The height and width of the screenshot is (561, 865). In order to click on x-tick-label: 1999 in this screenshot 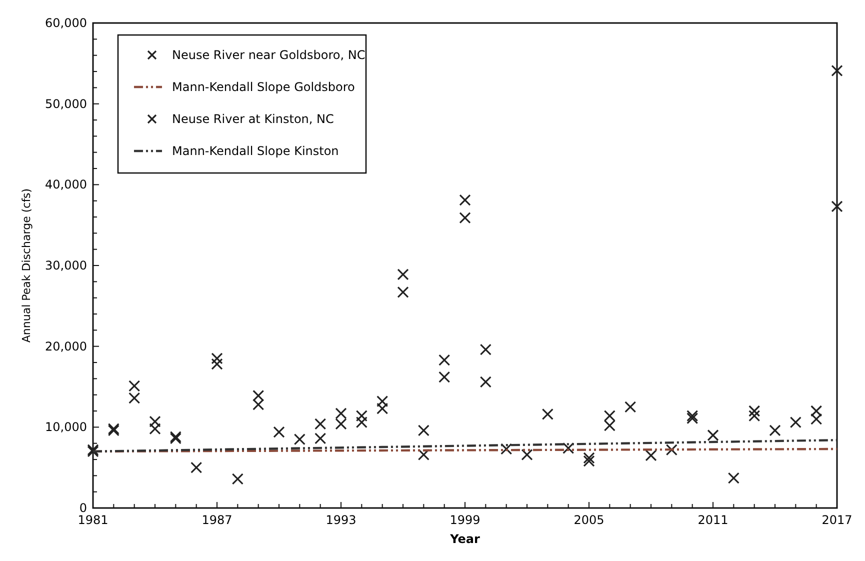, I will do `click(465, 520)`.